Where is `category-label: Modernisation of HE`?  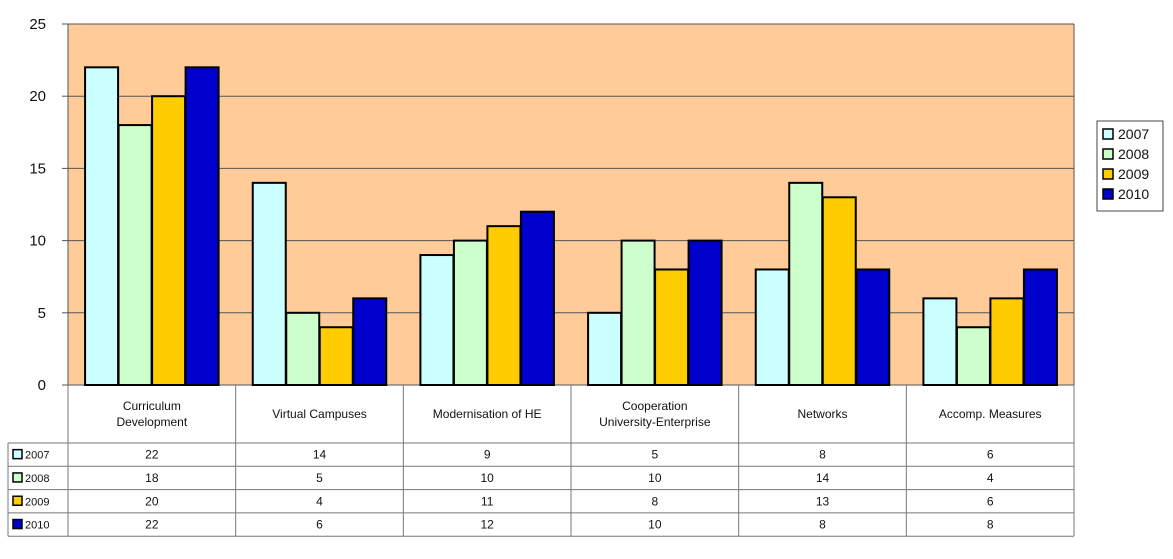
category-label: Modernisation of HE is located at coordinates (487, 414).